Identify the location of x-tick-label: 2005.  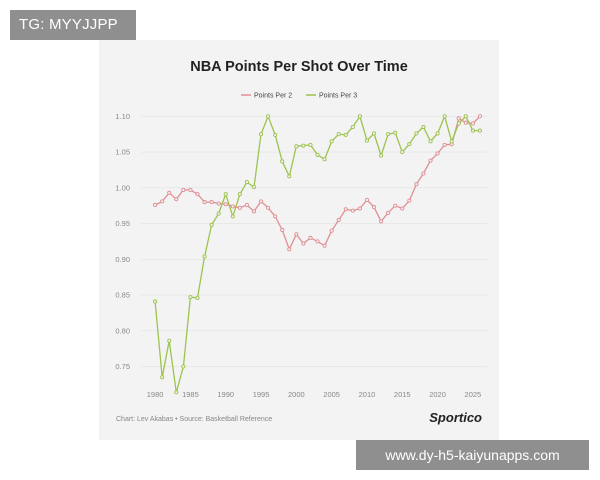
(331, 394).